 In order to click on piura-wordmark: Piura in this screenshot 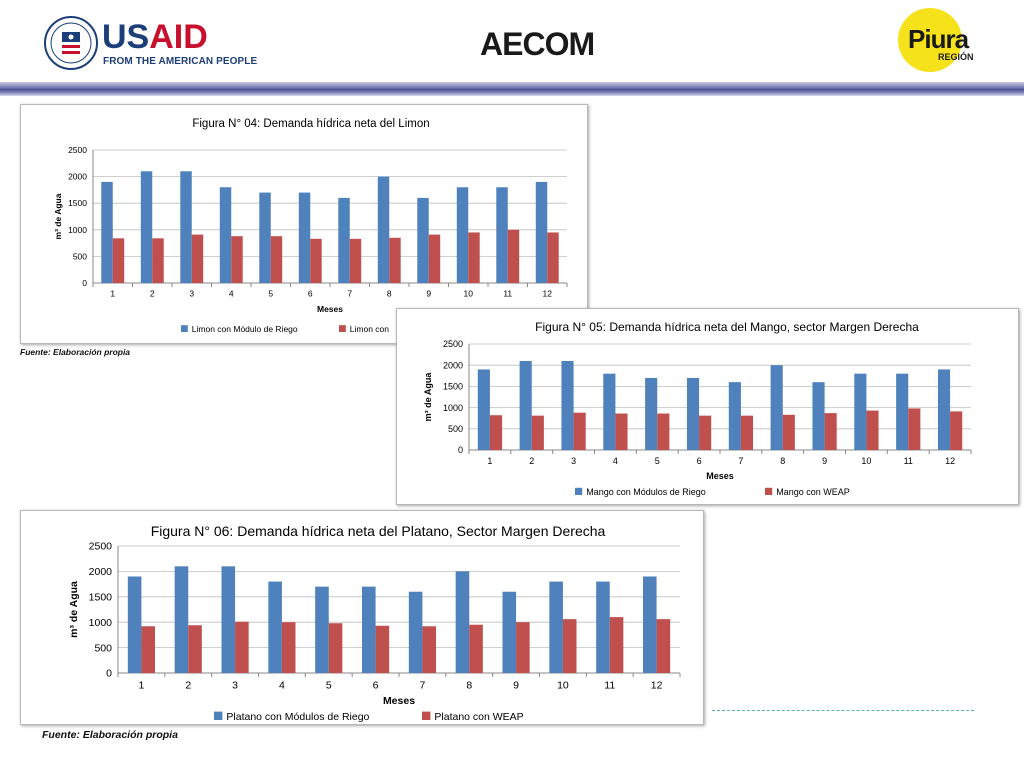, I will do `click(938, 39)`.